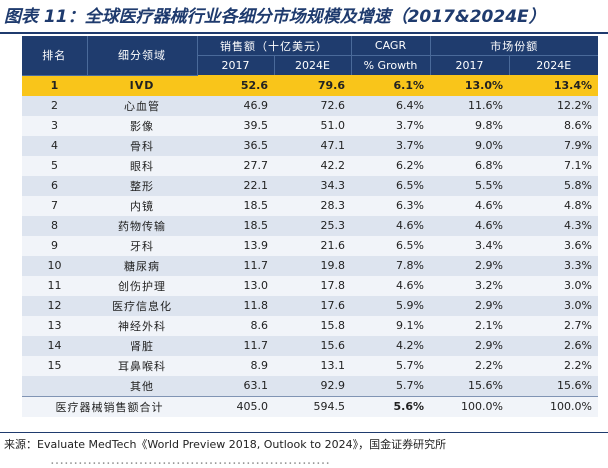 This screenshot has height=468, width=608. Describe the element at coordinates (469, 105) in the screenshot. I see `cell-share-2017: 11.6%` at that location.